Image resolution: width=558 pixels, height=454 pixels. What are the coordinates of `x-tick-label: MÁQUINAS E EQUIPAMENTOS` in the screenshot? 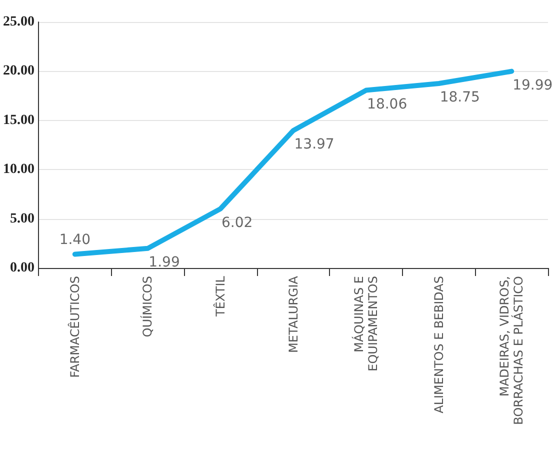 It's located at (365, 324).